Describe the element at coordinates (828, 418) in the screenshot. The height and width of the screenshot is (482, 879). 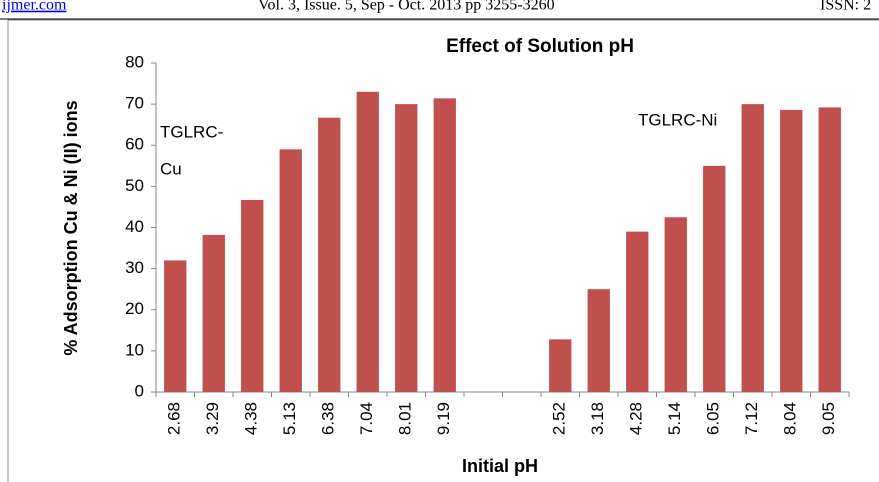
I see `x-tick-label: 9.05` at that location.